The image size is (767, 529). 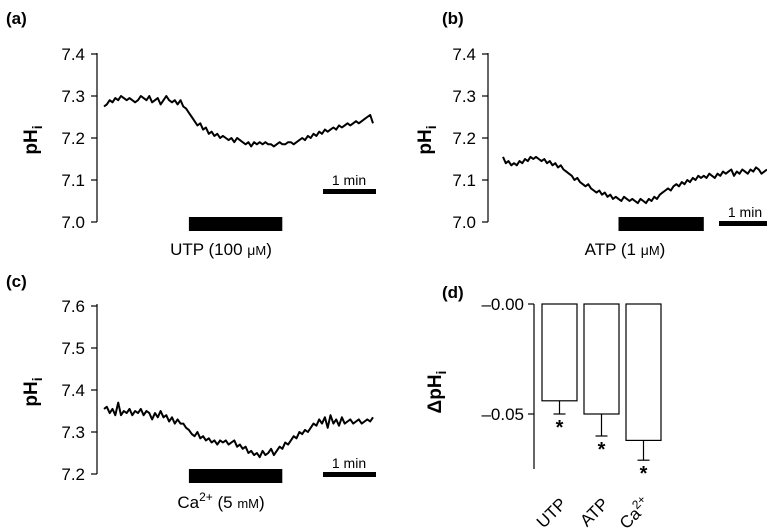 What do you see at coordinates (654, 250) in the screenshot?
I see `panel-b-stimulus-unit-m: M` at bounding box center [654, 250].